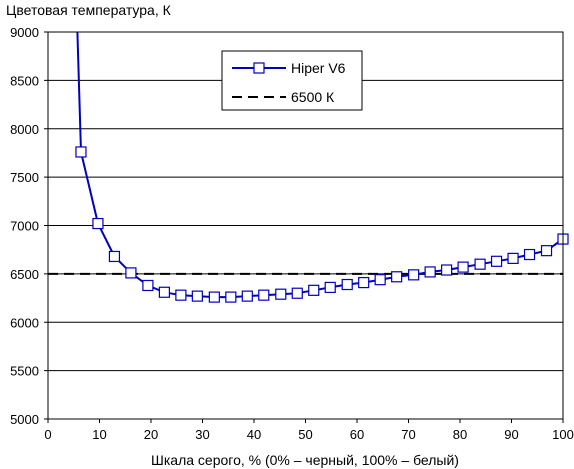 This screenshot has width=574, height=469. Describe the element at coordinates (151, 434) in the screenshot. I see `x-tick-label: 20` at that location.